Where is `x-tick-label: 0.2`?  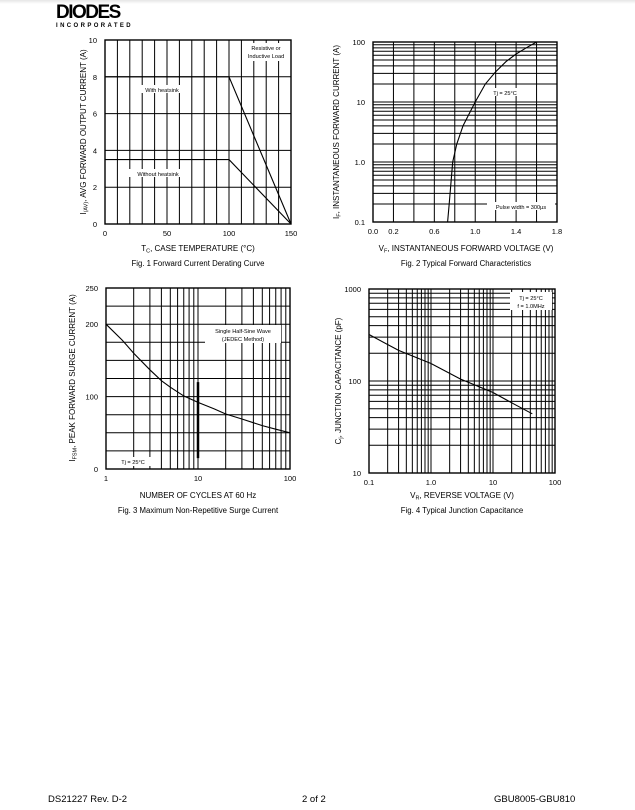 x-tick-label: 0.2 is located at coordinates (393, 231).